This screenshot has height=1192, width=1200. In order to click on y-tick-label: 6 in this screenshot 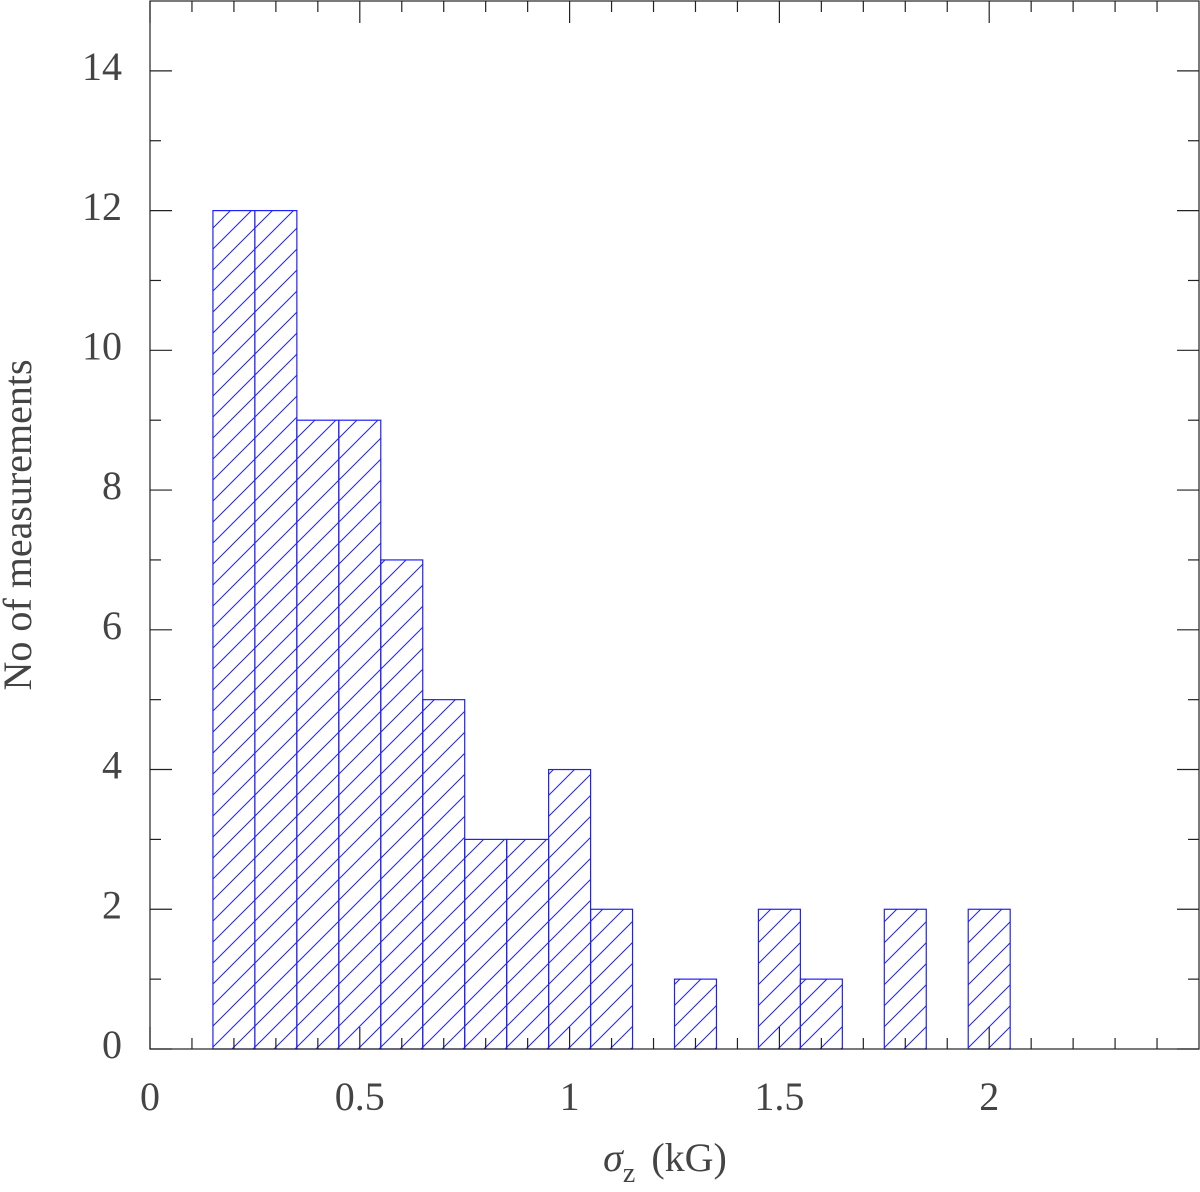, I will do `click(112, 625)`.